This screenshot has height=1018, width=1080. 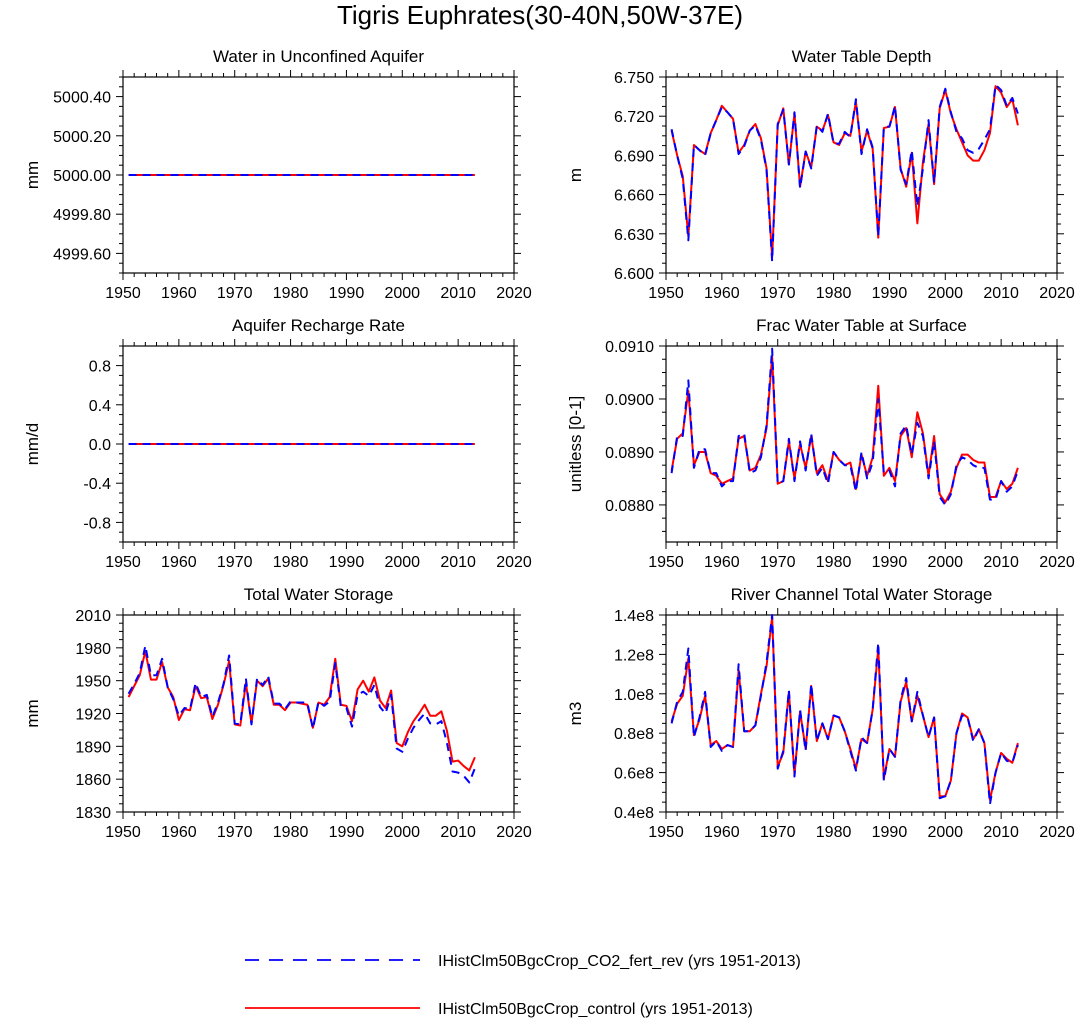 I want to click on panel-title: Water Table Depth, so click(x=862, y=56).